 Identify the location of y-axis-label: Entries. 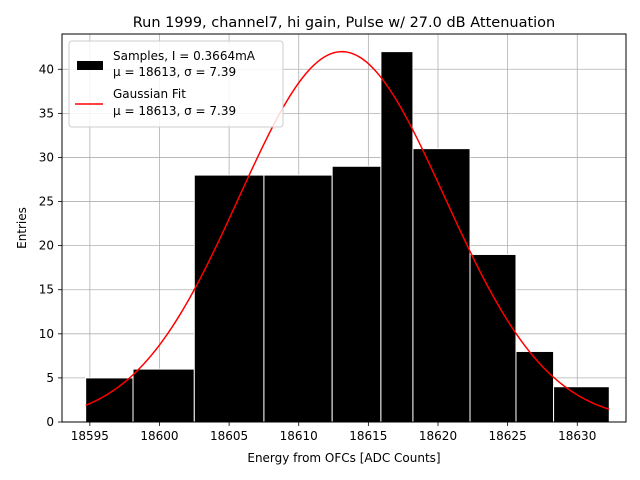
(22, 228).